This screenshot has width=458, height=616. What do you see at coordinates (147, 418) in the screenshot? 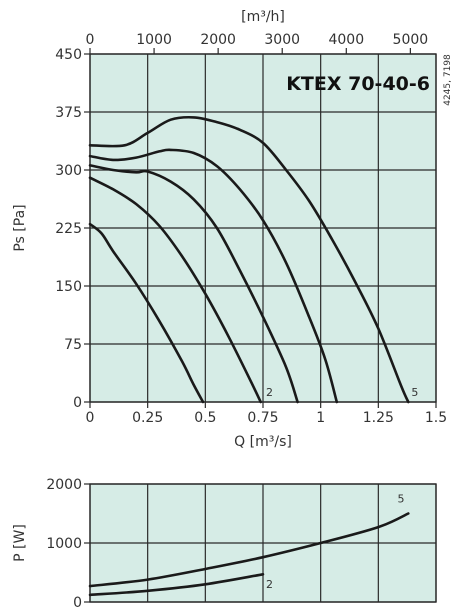
I see `pressure-x-tick-label: 0.25` at bounding box center [147, 418].